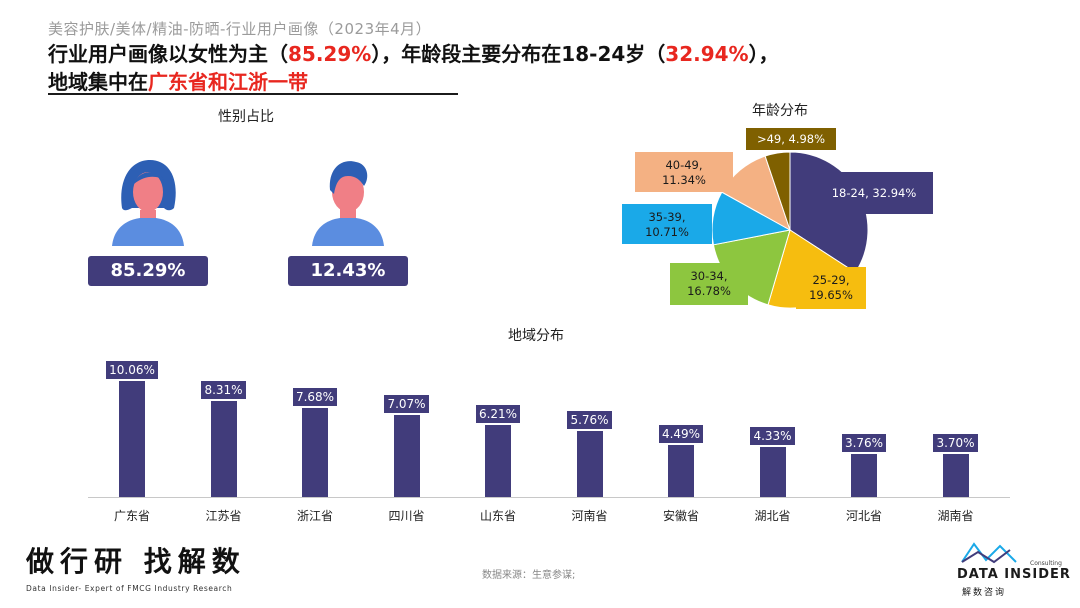 The height and width of the screenshot is (608, 1080). What do you see at coordinates (984, 593) in the screenshot?
I see `logo-subtext: 解数咨询` at bounding box center [984, 593].